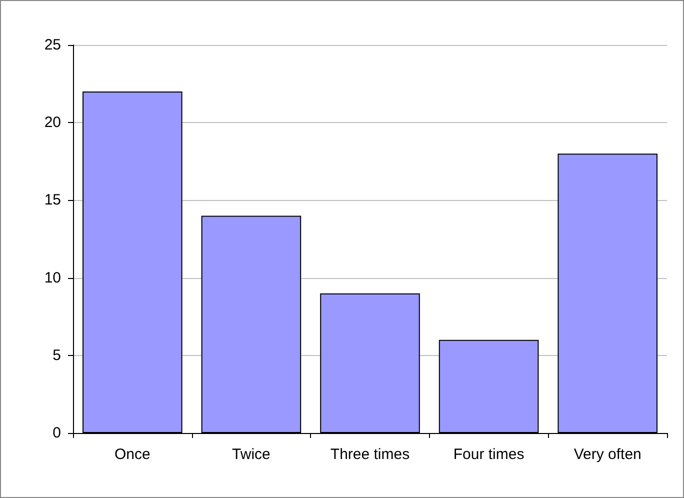 The image size is (684, 498). I want to click on y-tick-label: 15, so click(52, 200).